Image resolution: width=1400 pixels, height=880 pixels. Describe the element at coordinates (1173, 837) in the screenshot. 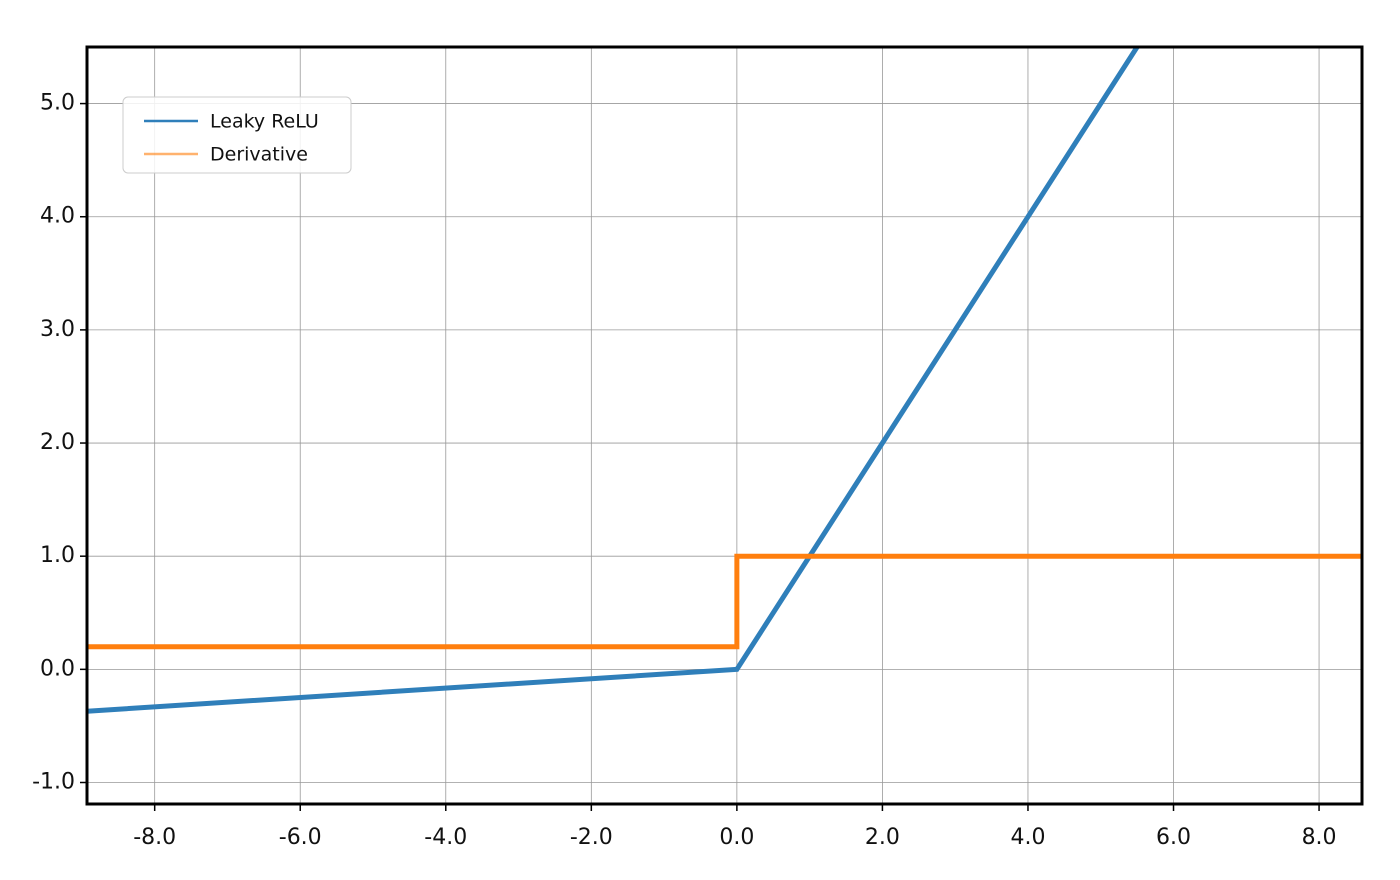

I see `x-tick-label: 6.0` at that location.